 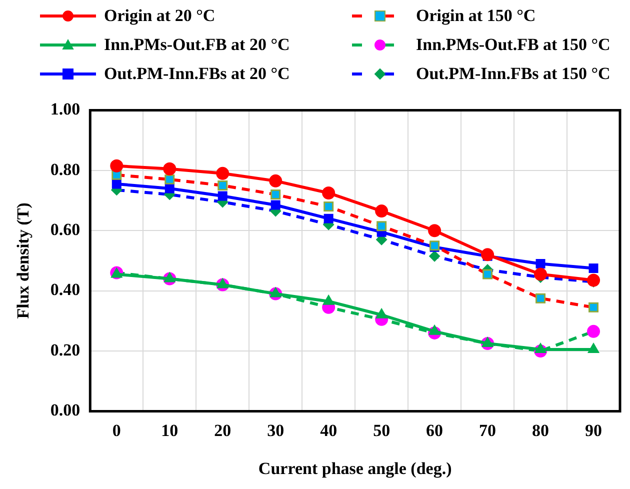 What do you see at coordinates (116, 430) in the screenshot?
I see `x-tick-label: 0` at bounding box center [116, 430].